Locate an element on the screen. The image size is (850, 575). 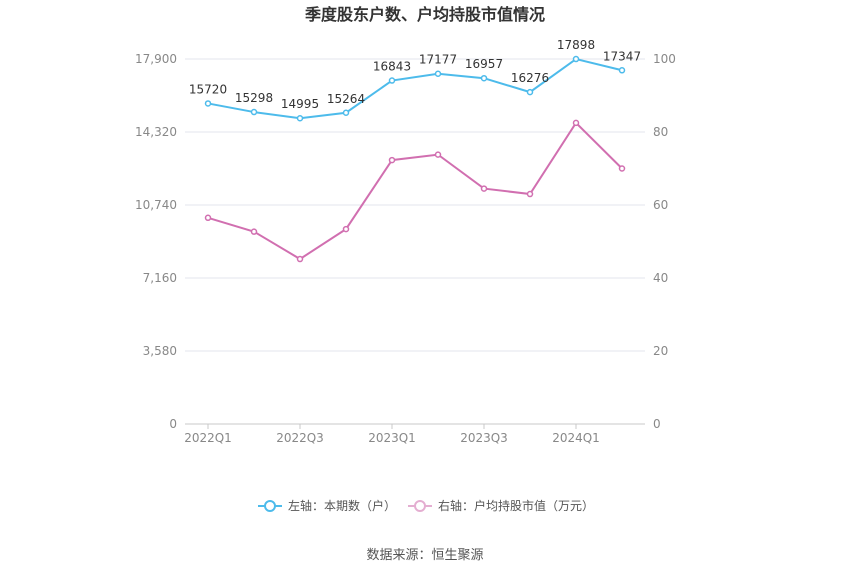
data-label: 17347 is located at coordinates (622, 56).